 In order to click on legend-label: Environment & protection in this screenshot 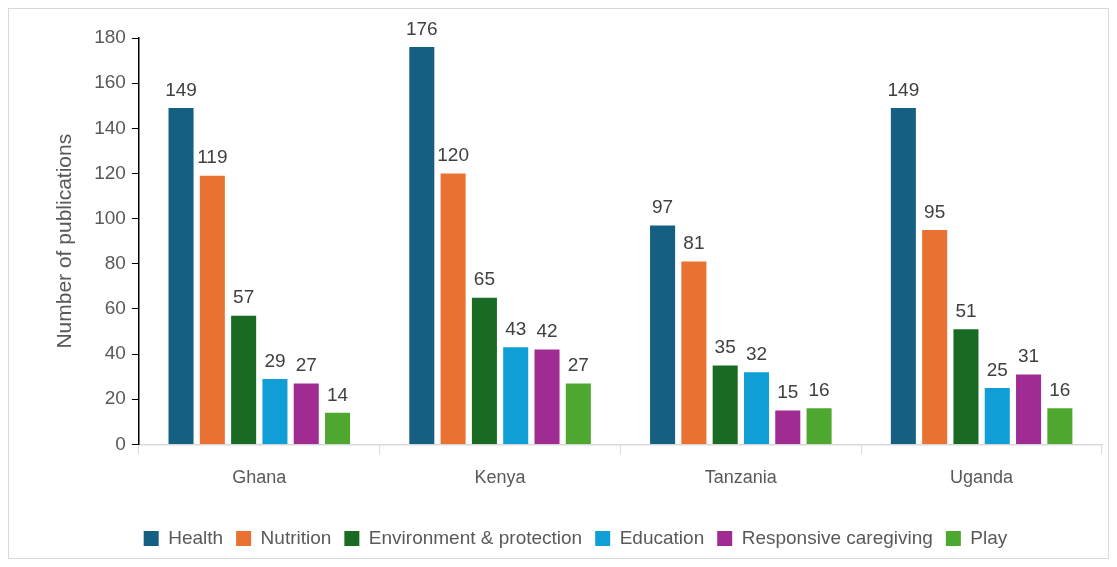, I will do `click(475, 537)`.